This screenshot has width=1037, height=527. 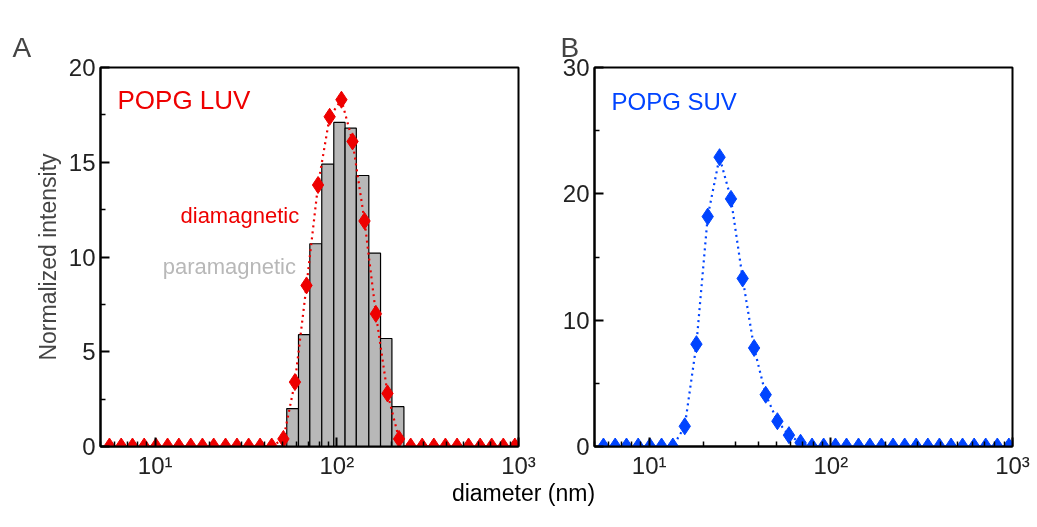 What do you see at coordinates (240, 215) in the screenshot?
I see `series-label: diamagnetic` at bounding box center [240, 215].